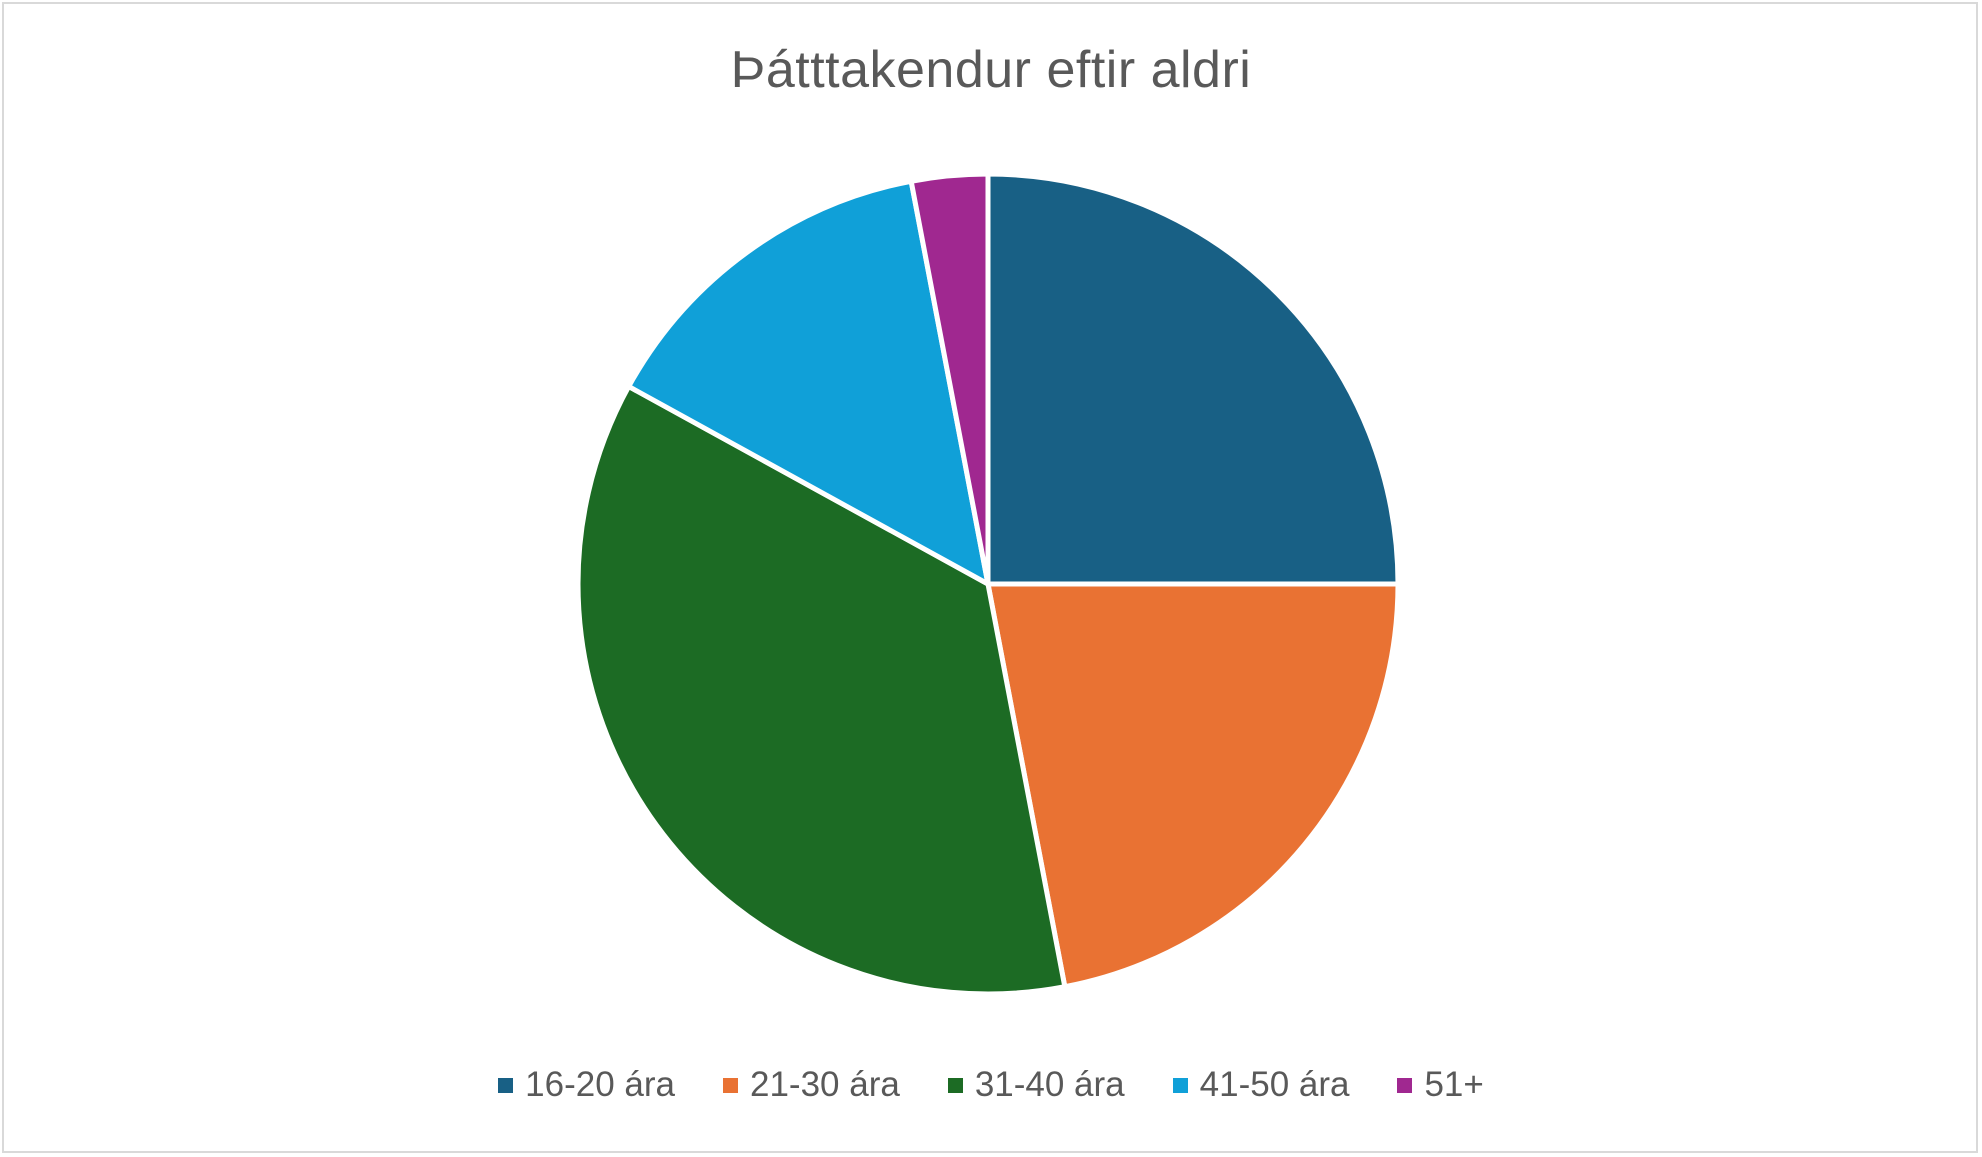 This screenshot has width=1982, height=1157. What do you see at coordinates (1049, 1084) in the screenshot?
I see `legend-label: 31-40 ára` at bounding box center [1049, 1084].